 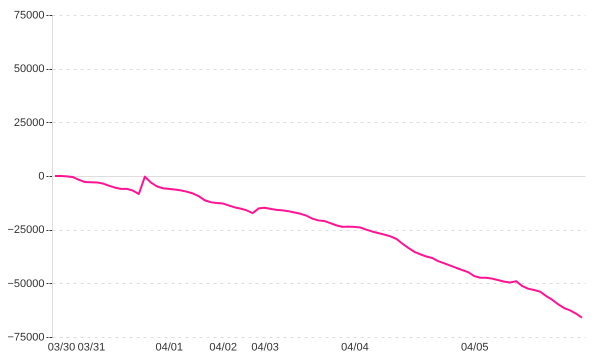 What do you see at coordinates (25, 338) in the screenshot?
I see `y-tick-label: −75000` at bounding box center [25, 338].